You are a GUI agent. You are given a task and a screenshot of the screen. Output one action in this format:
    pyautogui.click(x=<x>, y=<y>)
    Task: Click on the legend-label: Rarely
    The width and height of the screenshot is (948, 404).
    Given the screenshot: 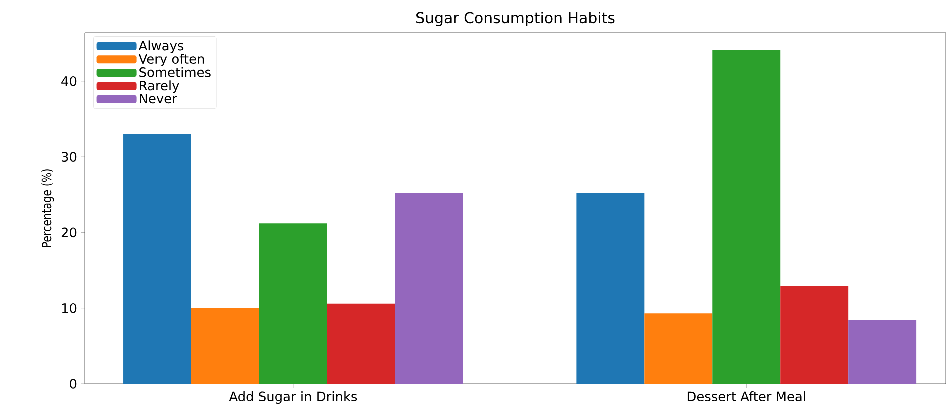 What is the action you would take?
    pyautogui.click(x=160, y=87)
    